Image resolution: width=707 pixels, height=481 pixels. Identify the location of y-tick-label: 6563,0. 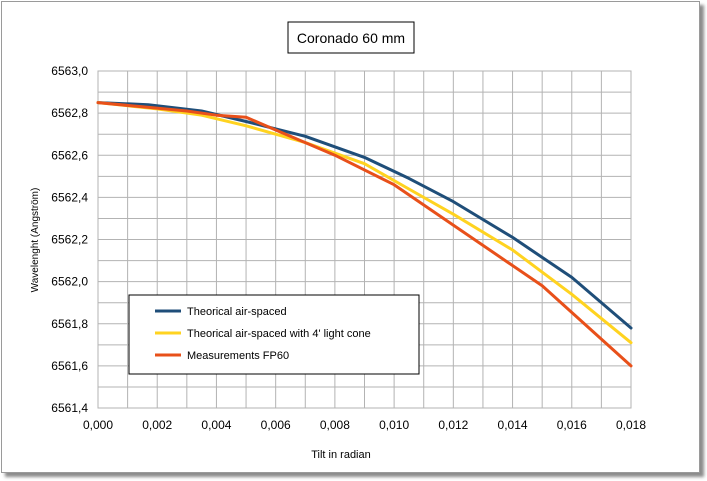
(69, 71).